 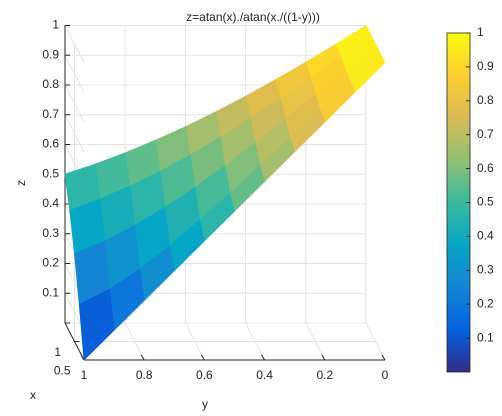 I want to click on colorbar-tick-label: 1, so click(x=480, y=32).